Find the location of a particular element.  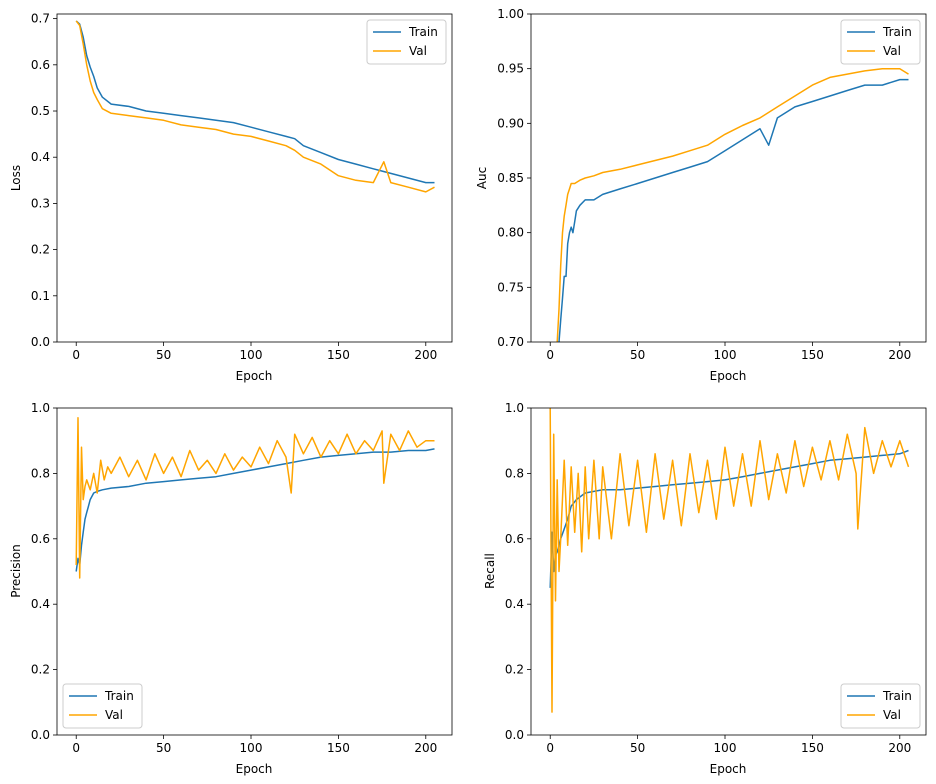

precision-ytick-label: 0.0 is located at coordinates (40, 735).